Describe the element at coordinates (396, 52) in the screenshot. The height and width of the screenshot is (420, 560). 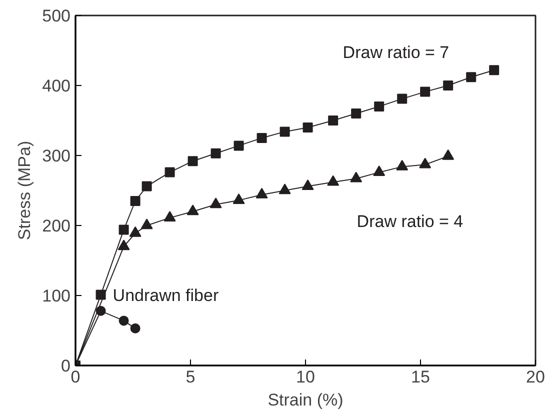
I see `series-label: Draw ratio = 7` at that location.